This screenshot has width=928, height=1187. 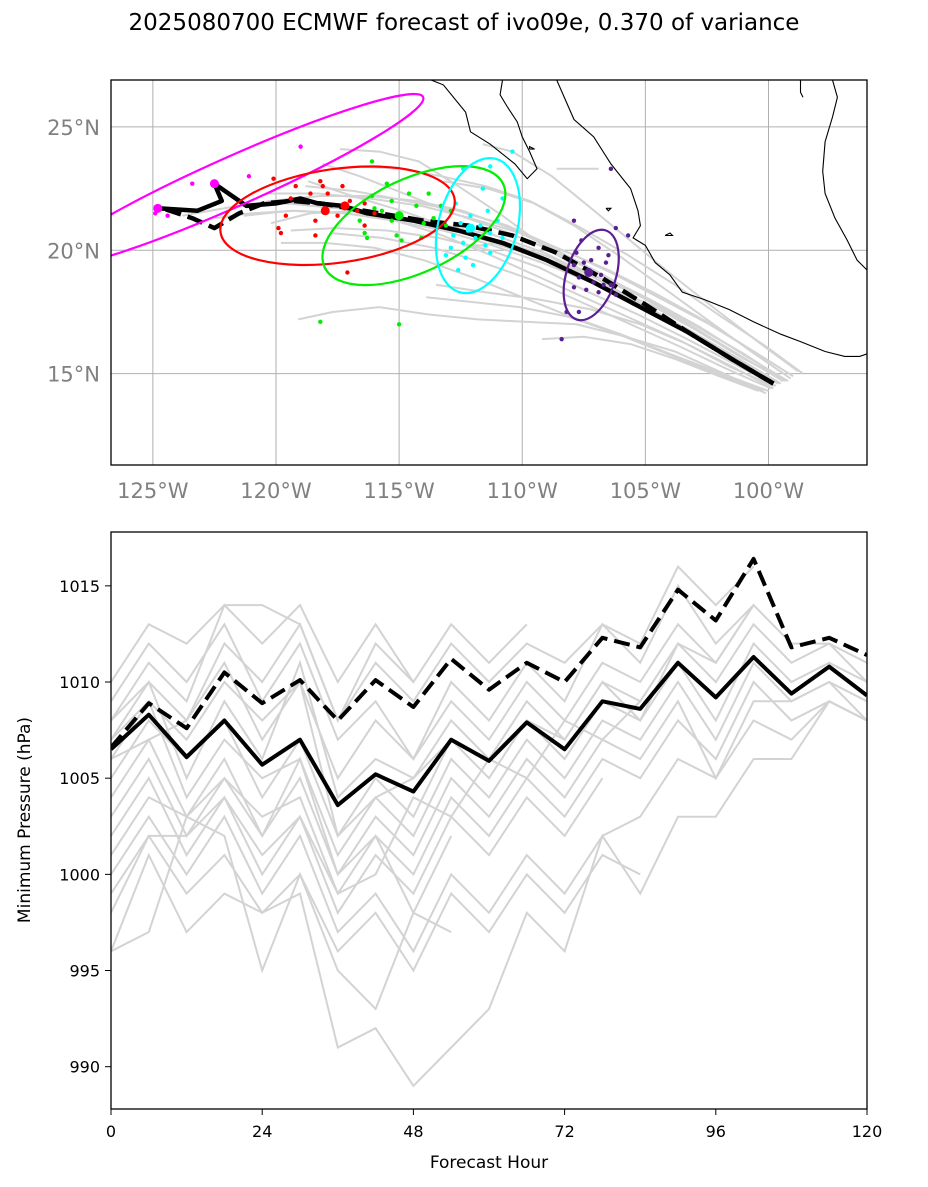 I want to click on lat-tick-label: 20°N, so click(x=73, y=251).